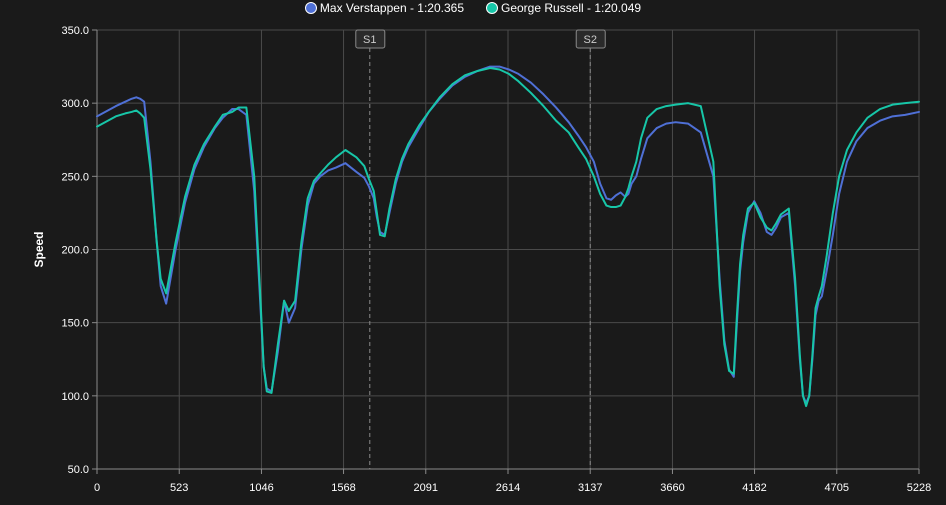 This screenshot has width=946, height=505. Describe the element at coordinates (754, 488) in the screenshot. I see `x-tick-label: 4182` at that location.